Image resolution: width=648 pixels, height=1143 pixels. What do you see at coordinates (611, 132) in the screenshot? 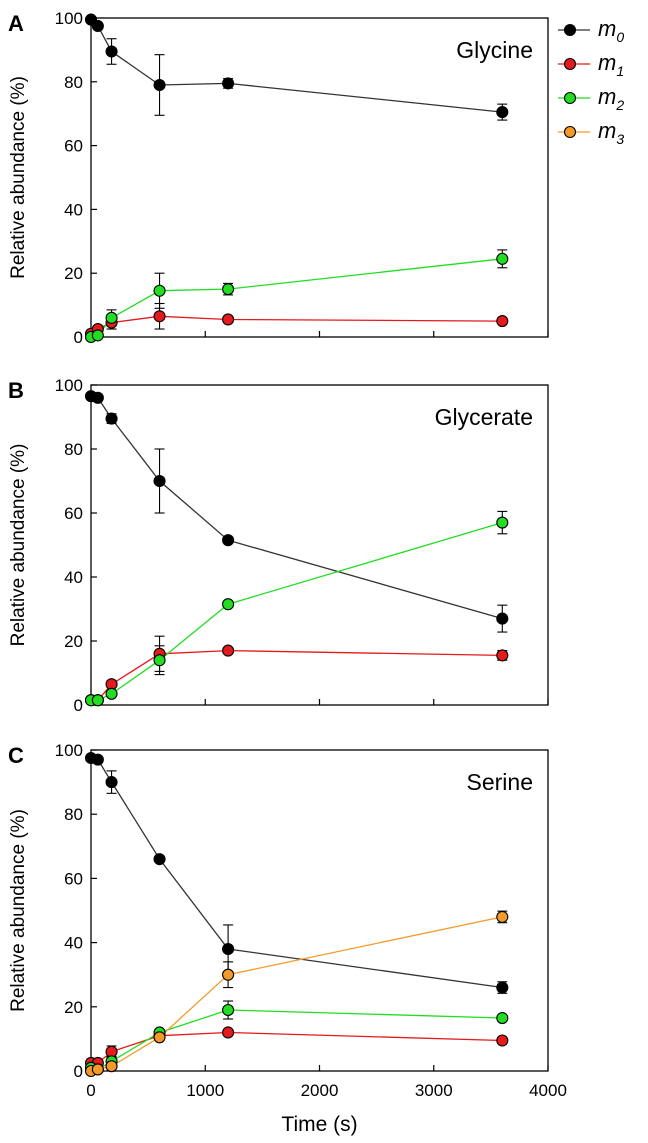
I see `legend-label: m3` at bounding box center [611, 132].